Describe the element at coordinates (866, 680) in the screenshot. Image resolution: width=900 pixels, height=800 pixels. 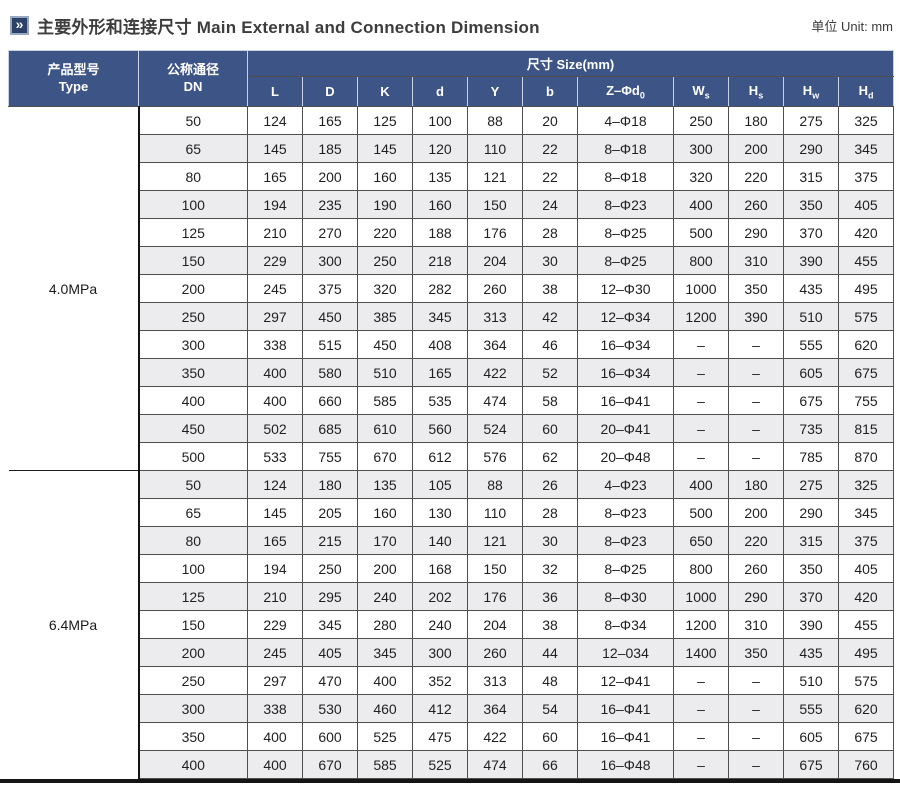
I see `value-cell: 575` at that location.